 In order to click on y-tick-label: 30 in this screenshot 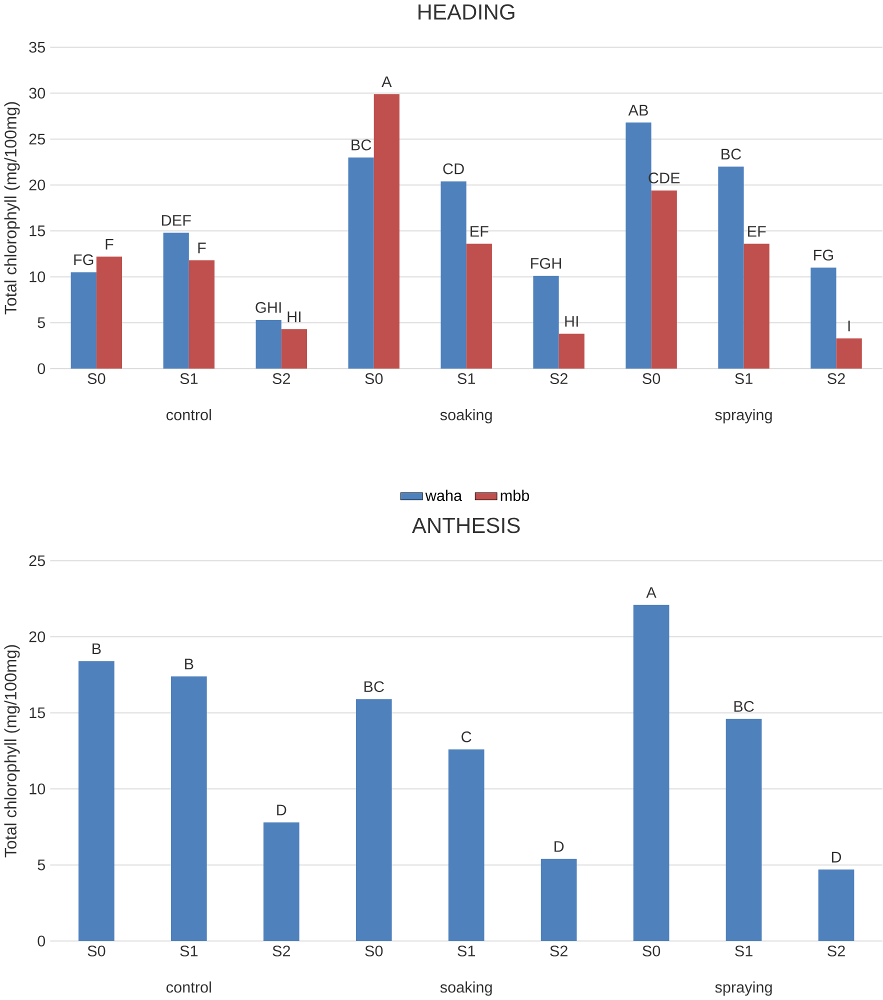, I will do `click(37, 93)`.